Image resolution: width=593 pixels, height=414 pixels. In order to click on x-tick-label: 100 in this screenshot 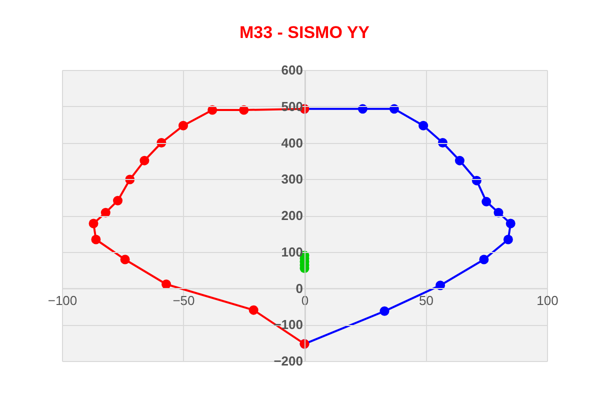, I will do `click(547, 300)`.